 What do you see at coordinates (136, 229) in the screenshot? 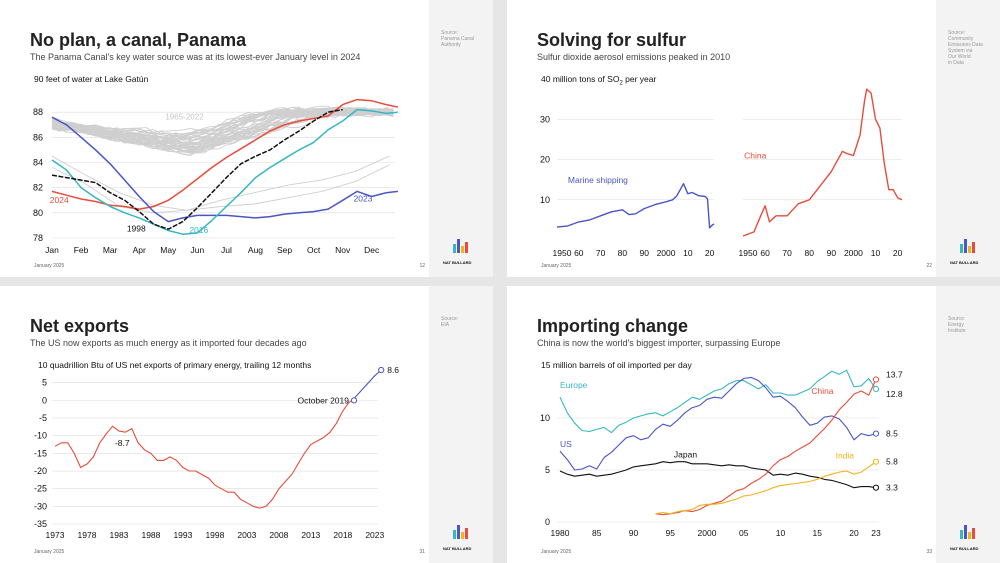
I see `series-label-1998: 1998` at bounding box center [136, 229].